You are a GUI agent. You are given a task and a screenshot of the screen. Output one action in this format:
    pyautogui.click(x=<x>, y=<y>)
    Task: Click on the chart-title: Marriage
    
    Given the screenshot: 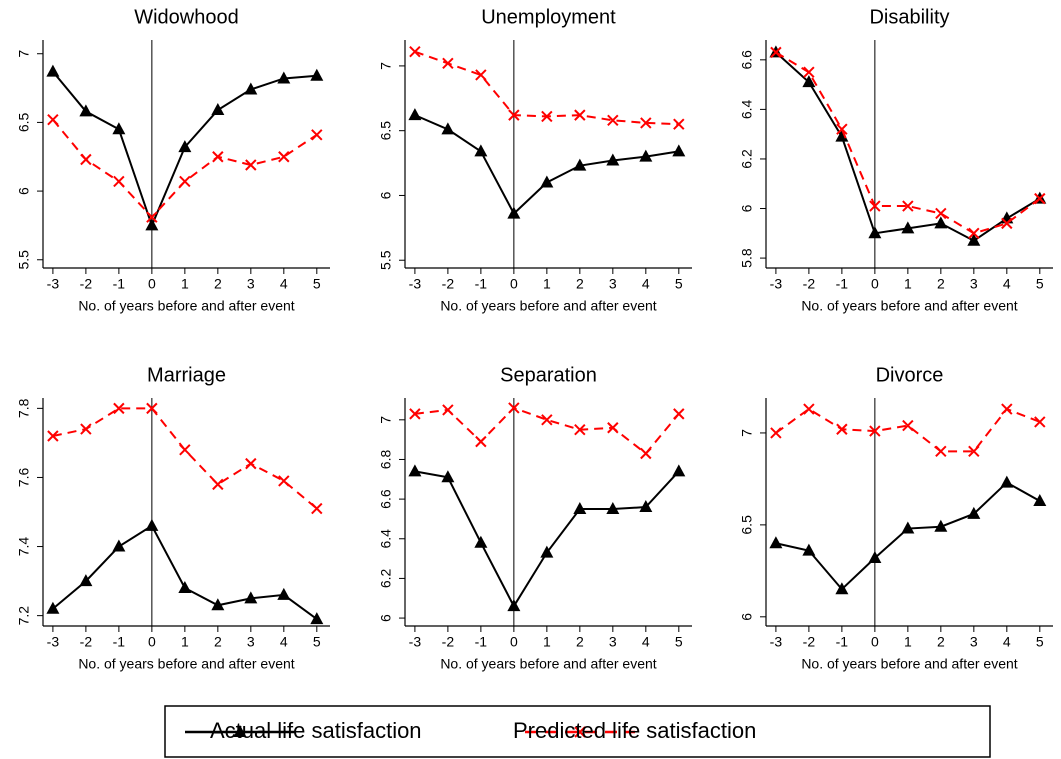 What is the action you would take?
    pyautogui.click(x=186, y=375)
    